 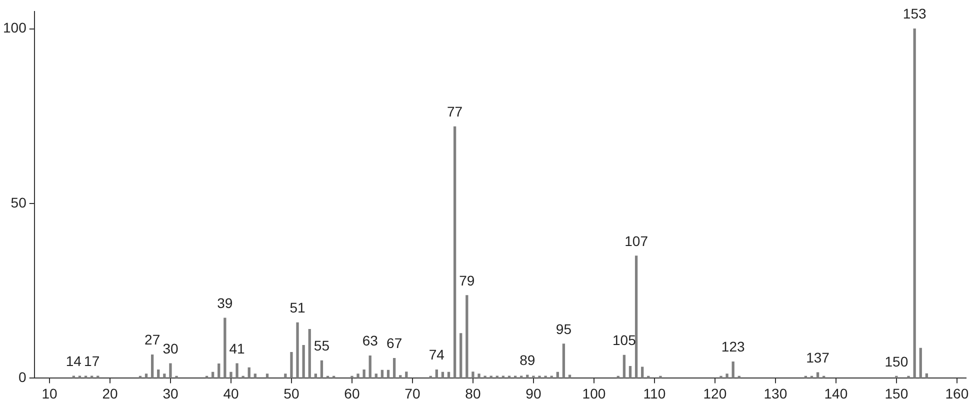 I want to click on annotation: 153, so click(x=914, y=14).